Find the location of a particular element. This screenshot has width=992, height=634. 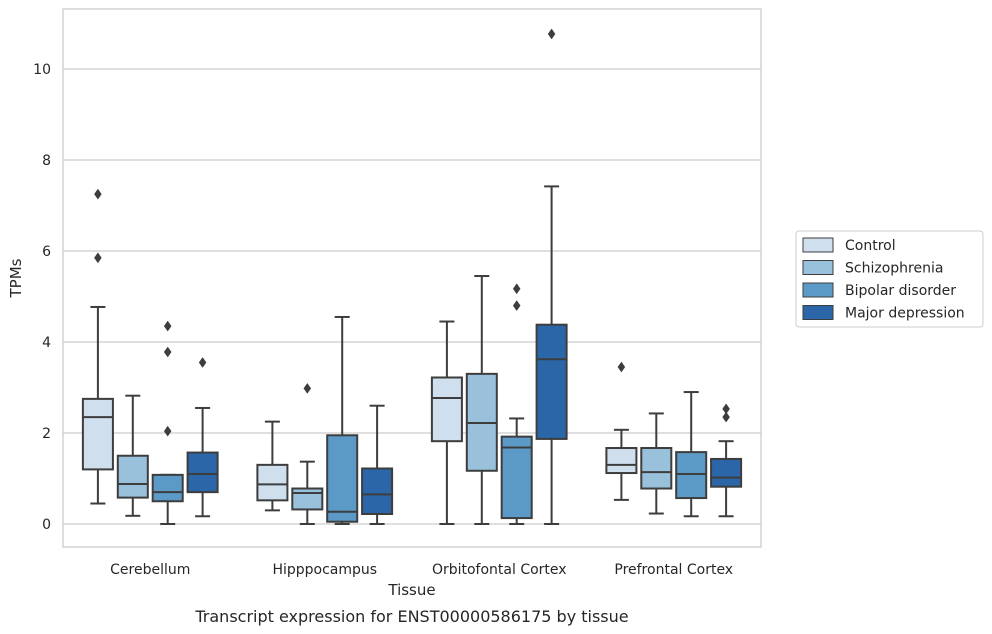

x-tick-label: Orbitofontal Cortex is located at coordinates (499, 570).